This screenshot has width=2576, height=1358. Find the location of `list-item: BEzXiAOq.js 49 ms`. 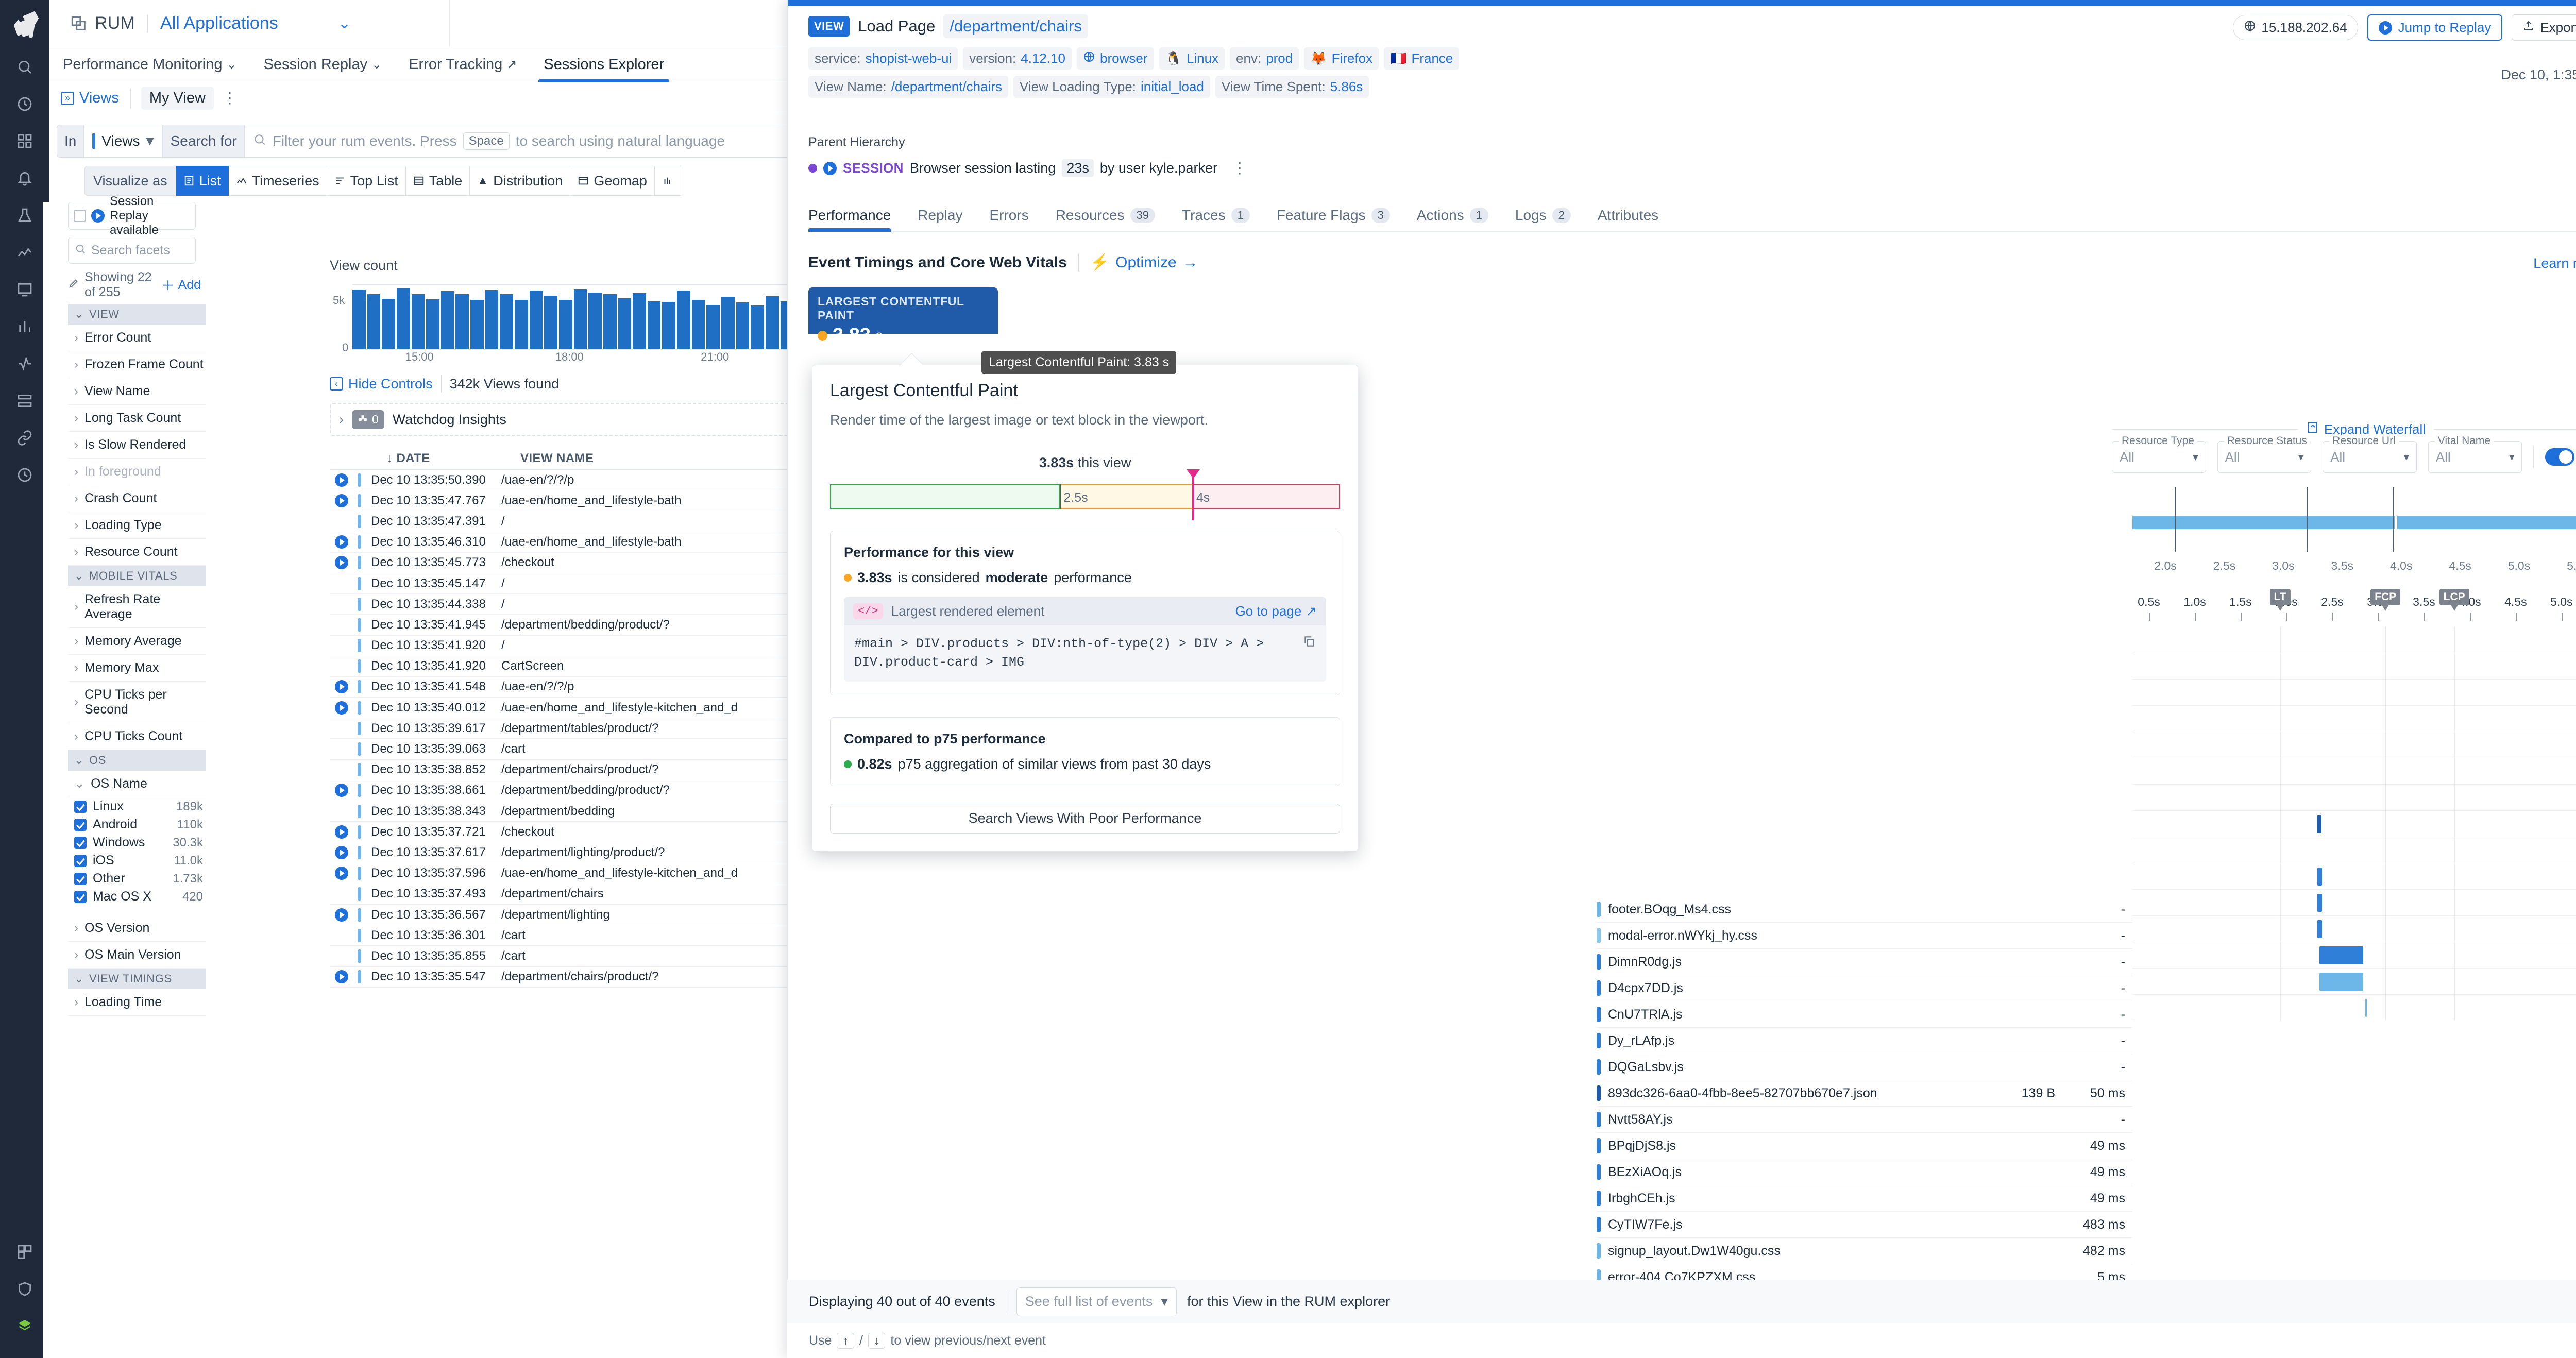

list-item: BEzXiAOq.js 49 ms is located at coordinates (1864, 1172).